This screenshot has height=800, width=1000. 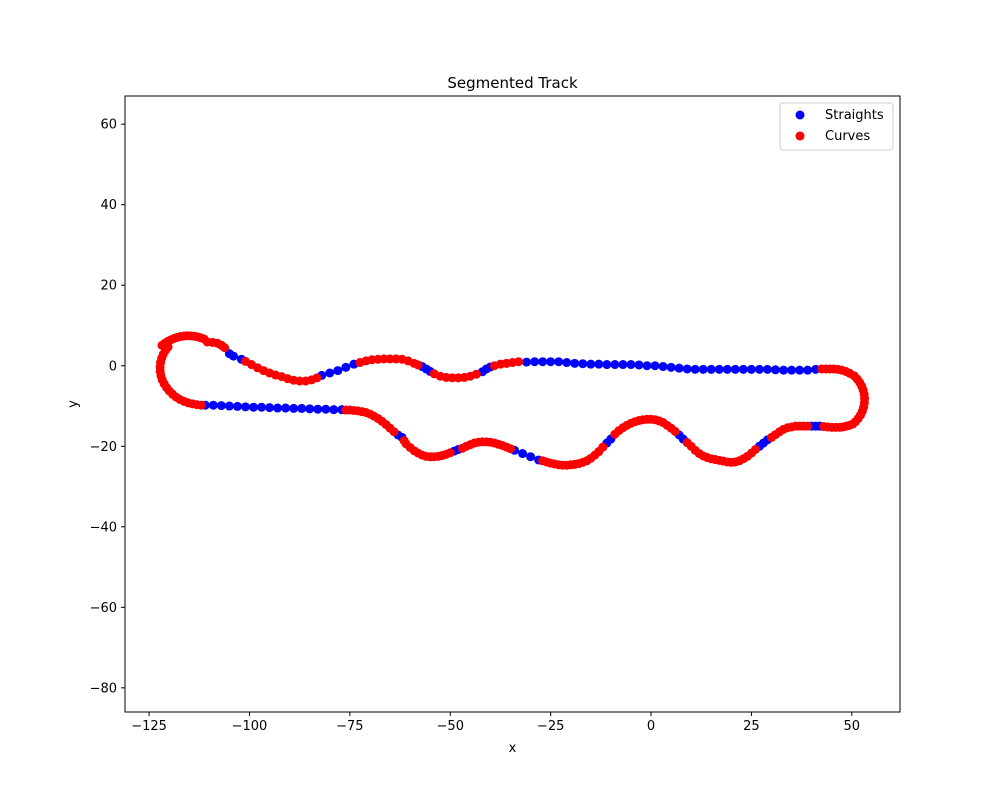 I want to click on y-tick-label: 60, so click(x=108, y=125).